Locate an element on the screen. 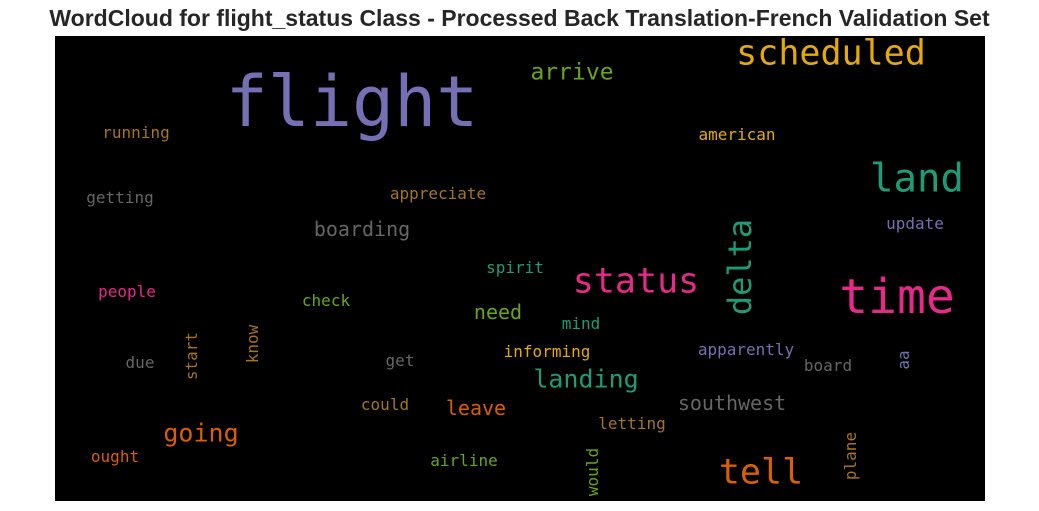 Image resolution: width=1039 pixels, height=511 pixels. word-ought: ought is located at coordinates (115, 456).